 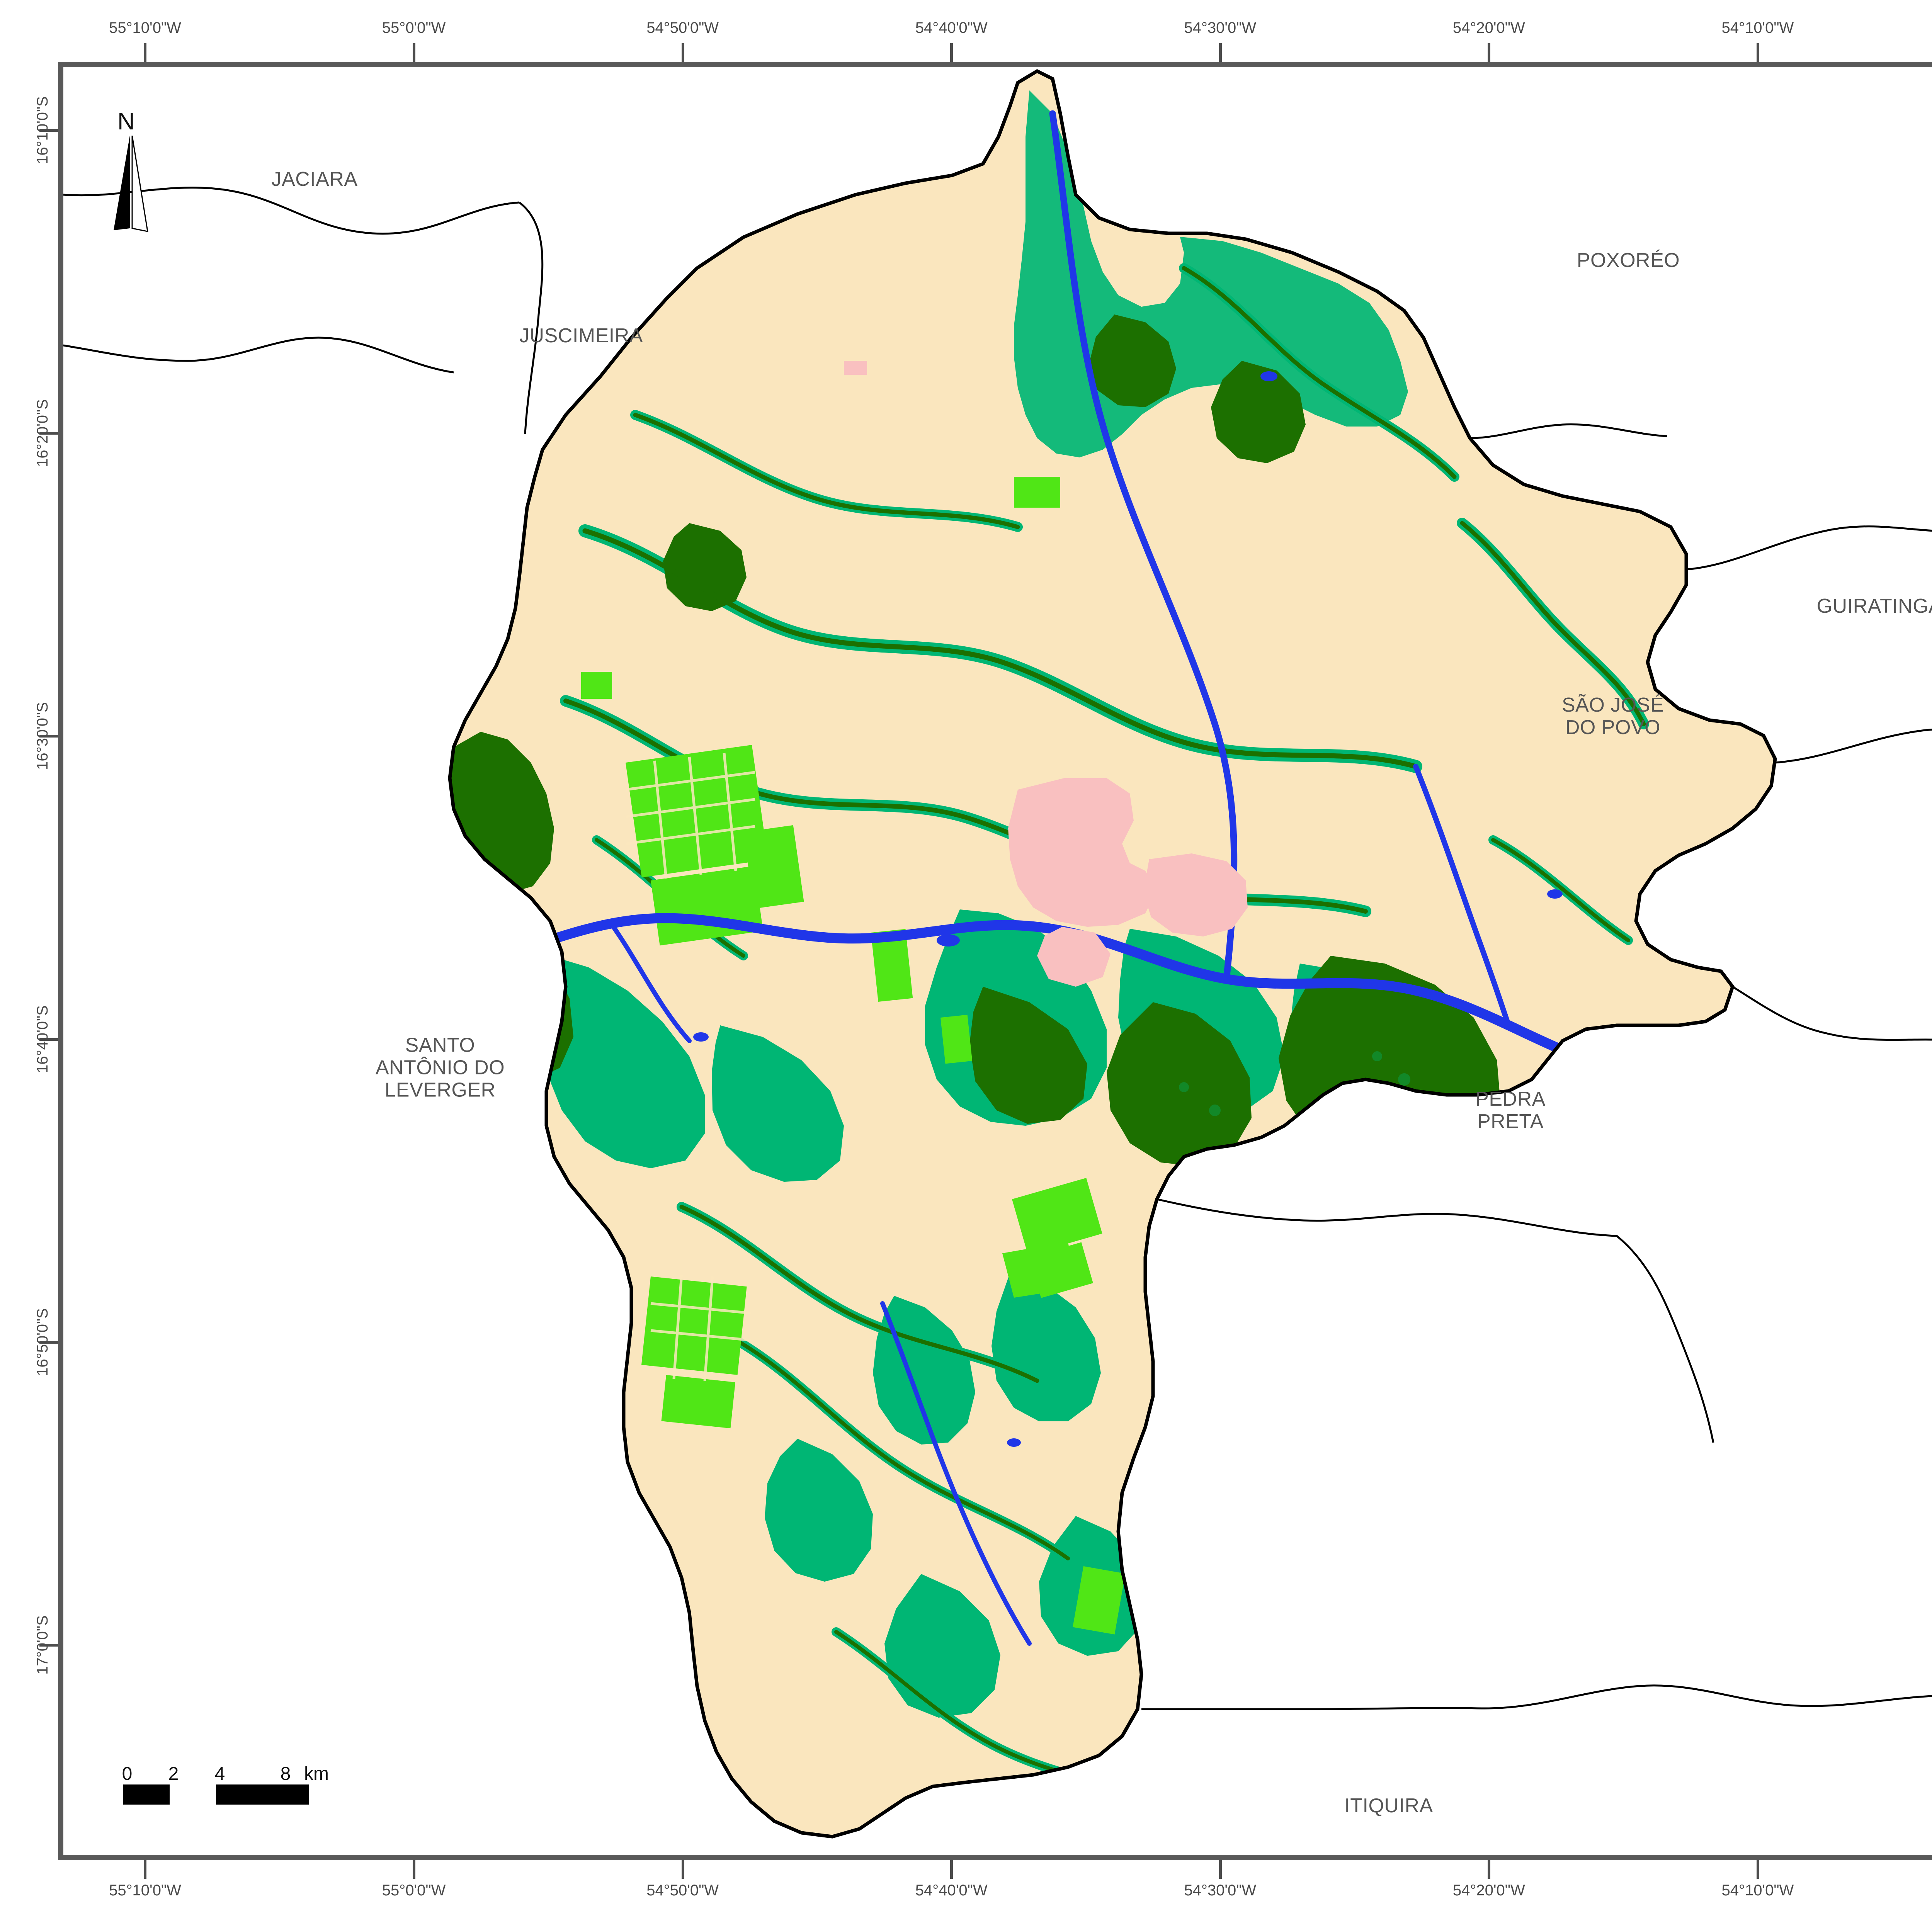 What do you see at coordinates (440, 1068) in the screenshot?
I see `neighbor-label-5: SANTO ANTÔNIO DO LEVERGER` at bounding box center [440, 1068].